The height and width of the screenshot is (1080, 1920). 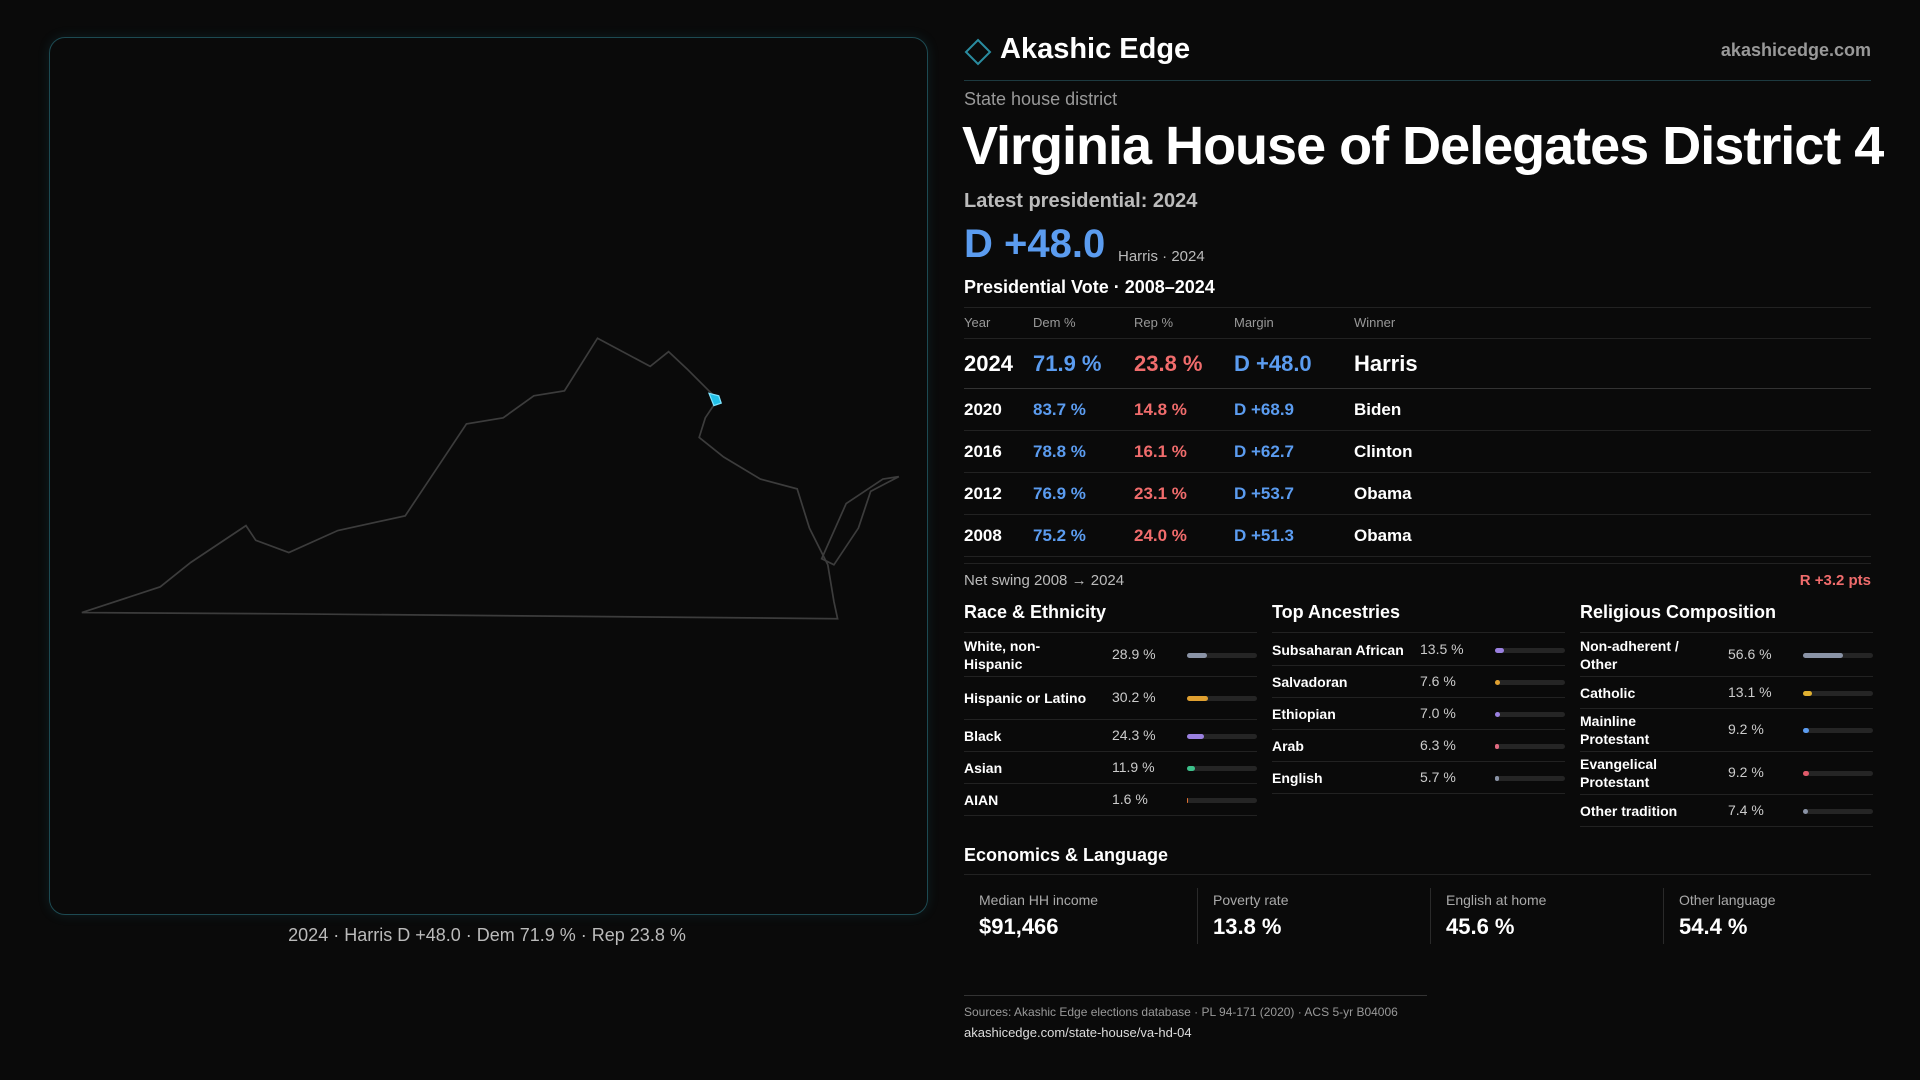 What do you see at coordinates (1080, 916) in the screenshot?
I see `econ-card: Median HH income $91,466` at bounding box center [1080, 916].